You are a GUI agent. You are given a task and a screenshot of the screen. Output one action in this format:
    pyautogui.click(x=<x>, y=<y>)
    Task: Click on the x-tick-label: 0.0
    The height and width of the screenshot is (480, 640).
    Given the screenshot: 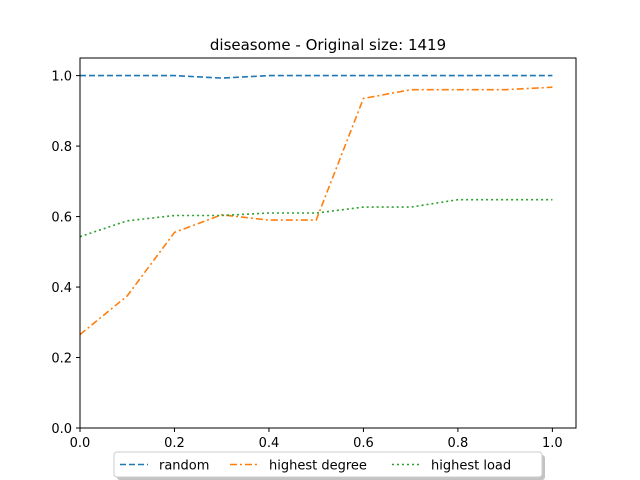 What is the action you would take?
    pyautogui.click(x=80, y=443)
    